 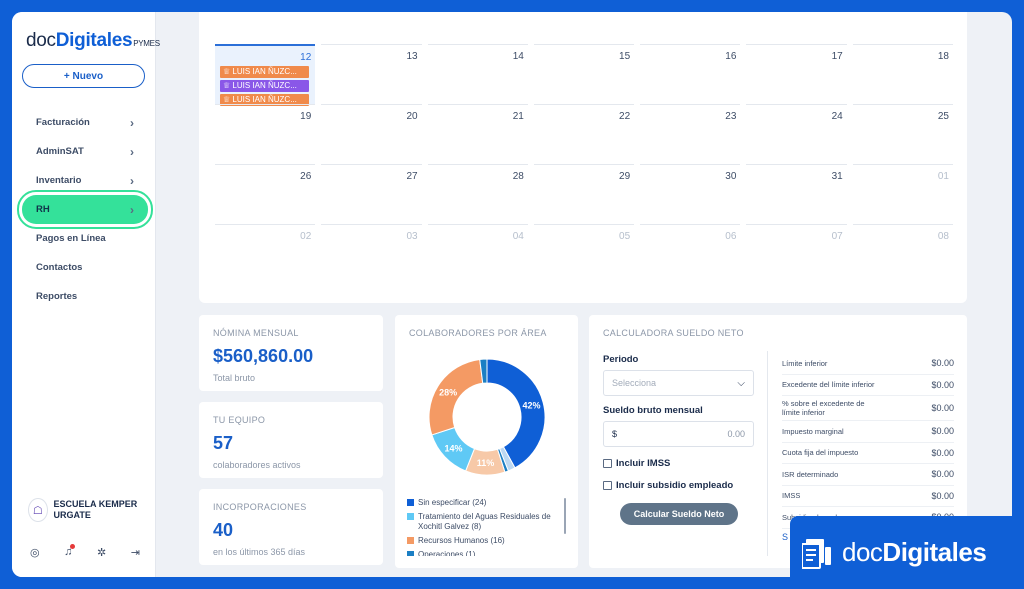 I want to click on calendar-day-cell: 18, so click(x=902, y=74).